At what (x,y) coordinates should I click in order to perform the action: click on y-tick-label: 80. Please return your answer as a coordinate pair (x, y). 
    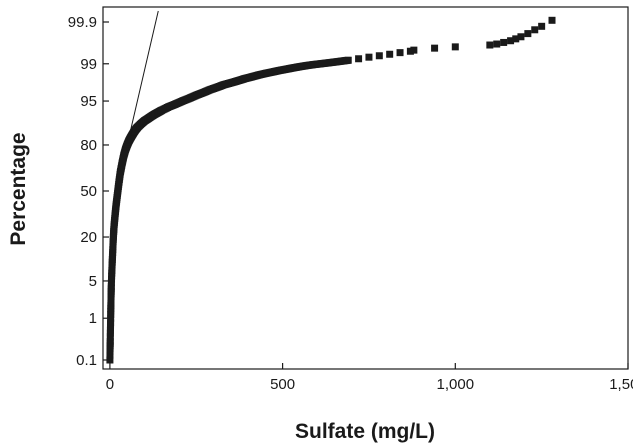
    Looking at the image, I should click on (88, 145).